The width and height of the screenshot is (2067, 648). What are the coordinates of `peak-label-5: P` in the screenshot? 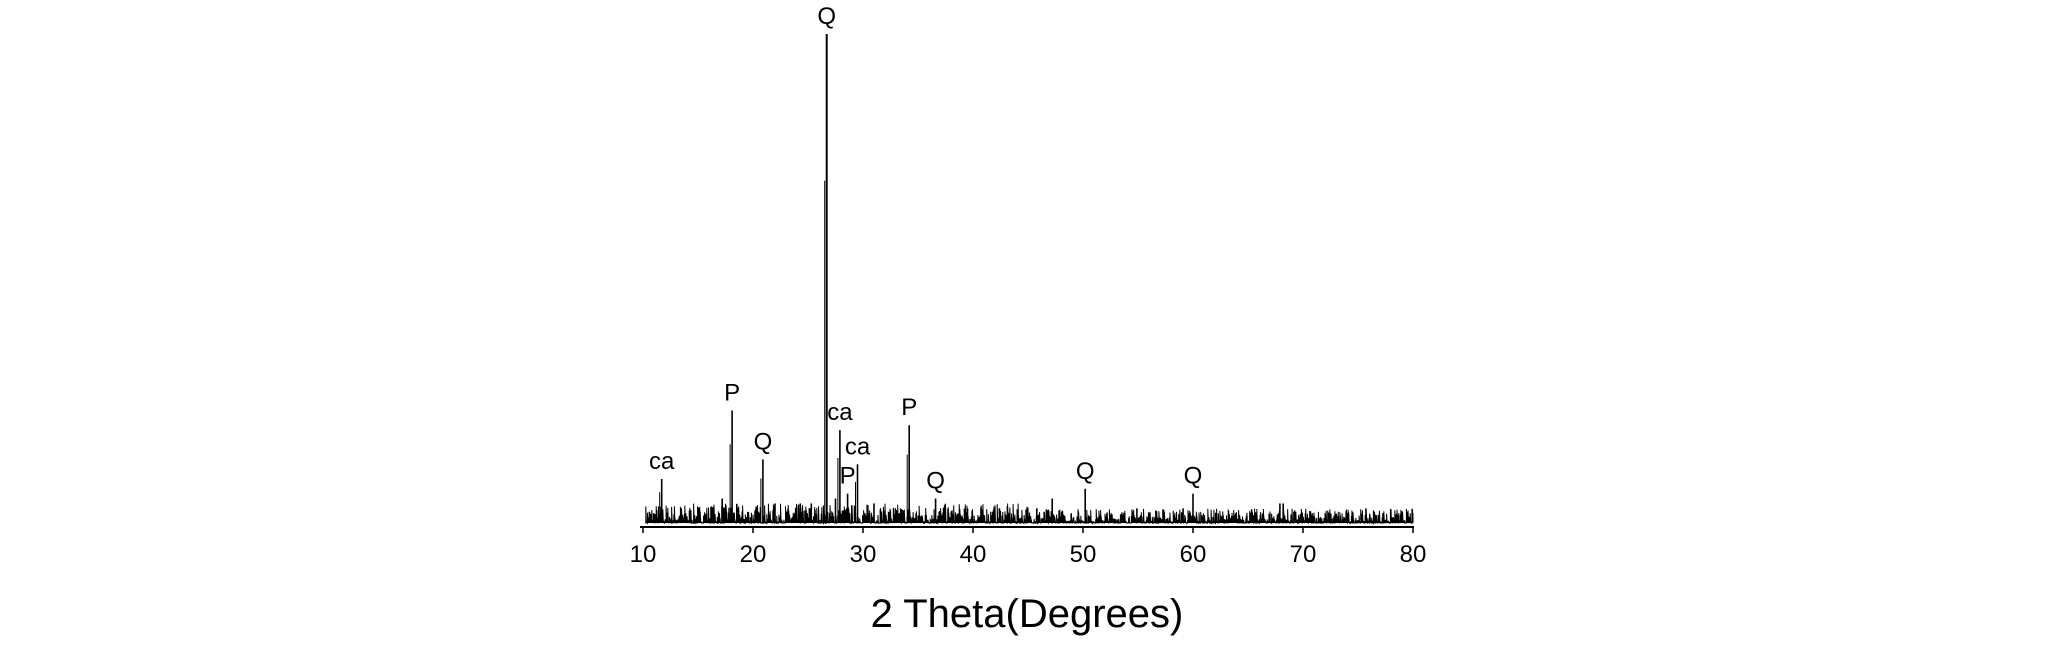 It's located at (848, 476).